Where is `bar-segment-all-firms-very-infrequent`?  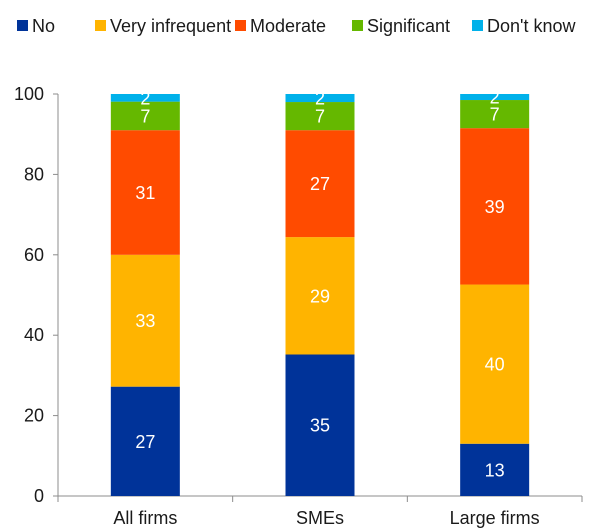
bar-segment-all-firms-very-infrequent is located at coordinates (145, 320).